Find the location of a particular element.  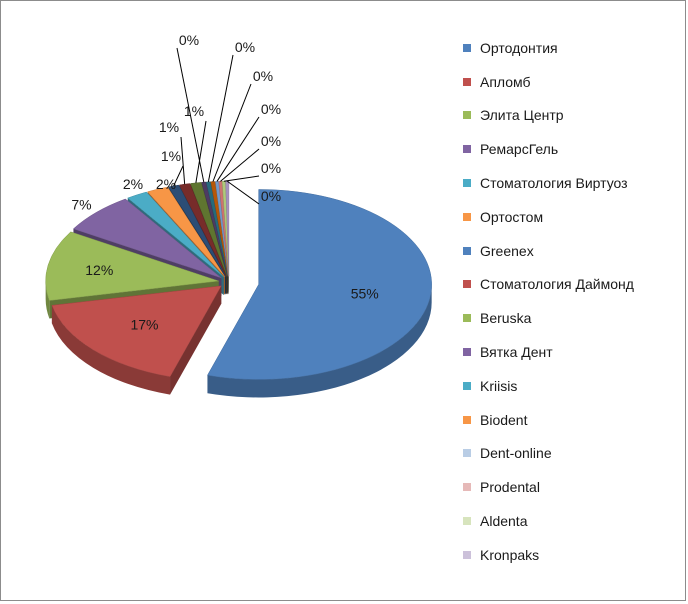

legend-item: РемарсГель is located at coordinates (573, 149).